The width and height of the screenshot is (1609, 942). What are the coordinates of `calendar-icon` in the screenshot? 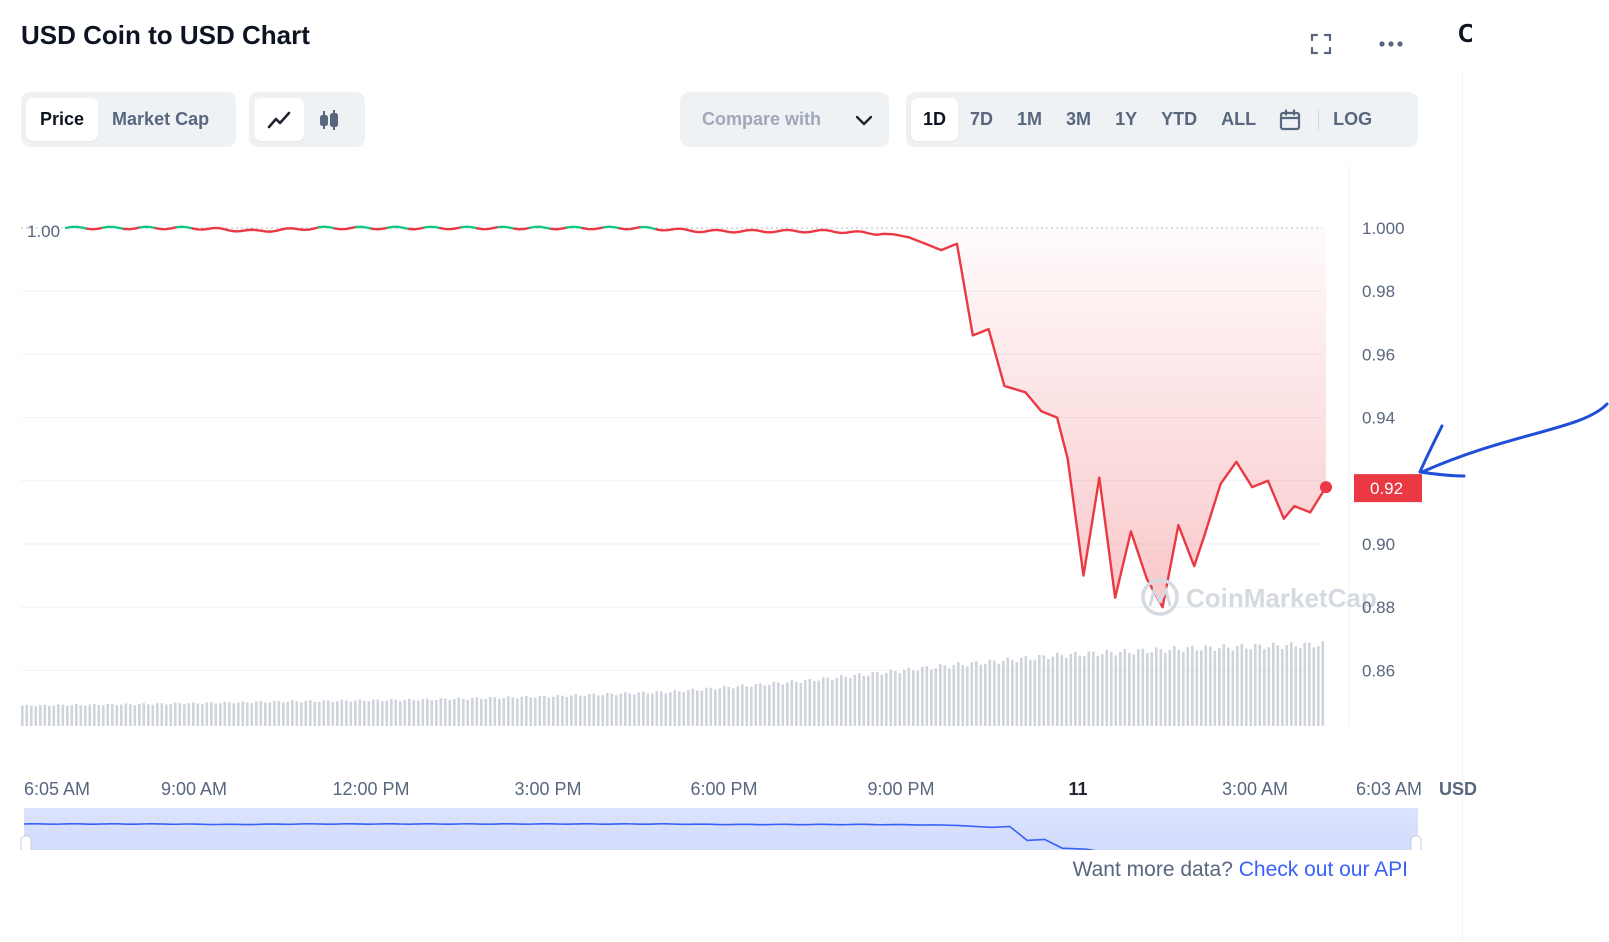 It's located at (1290, 119).